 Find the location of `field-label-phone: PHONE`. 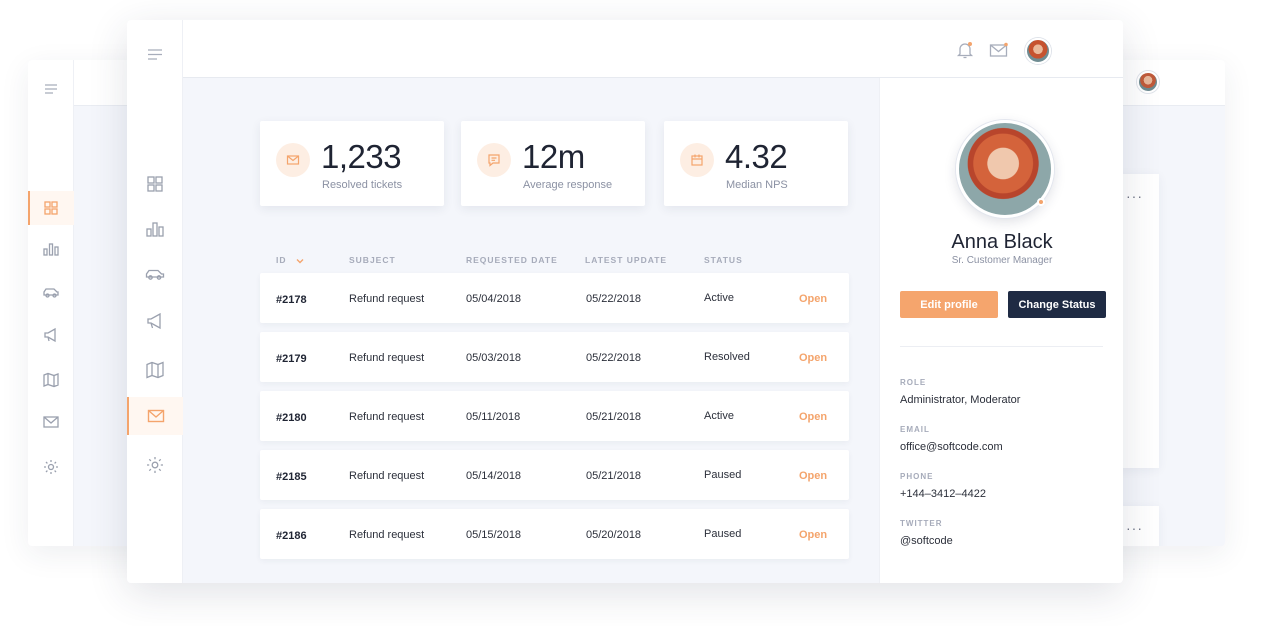

field-label-phone: PHONE is located at coordinates (917, 476).